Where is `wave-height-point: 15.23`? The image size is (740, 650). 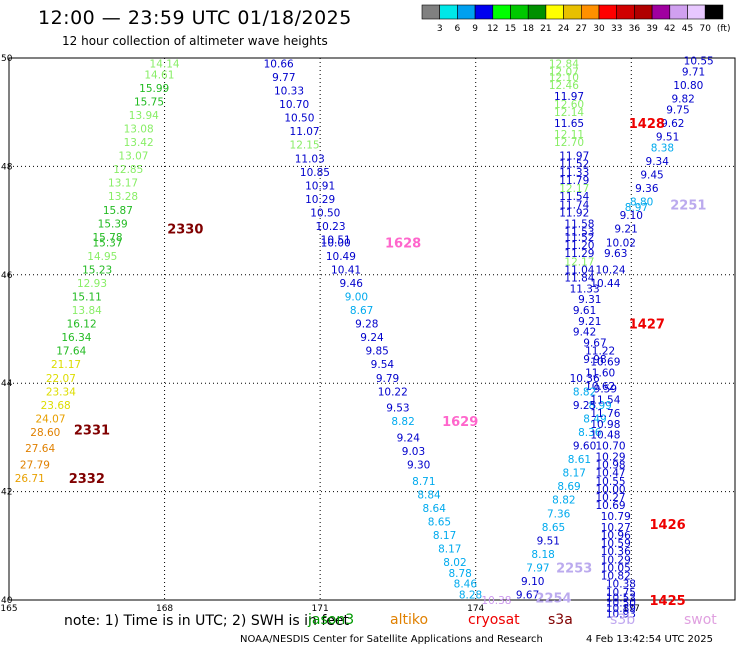
wave-height-point: 15.23 is located at coordinates (97, 270).